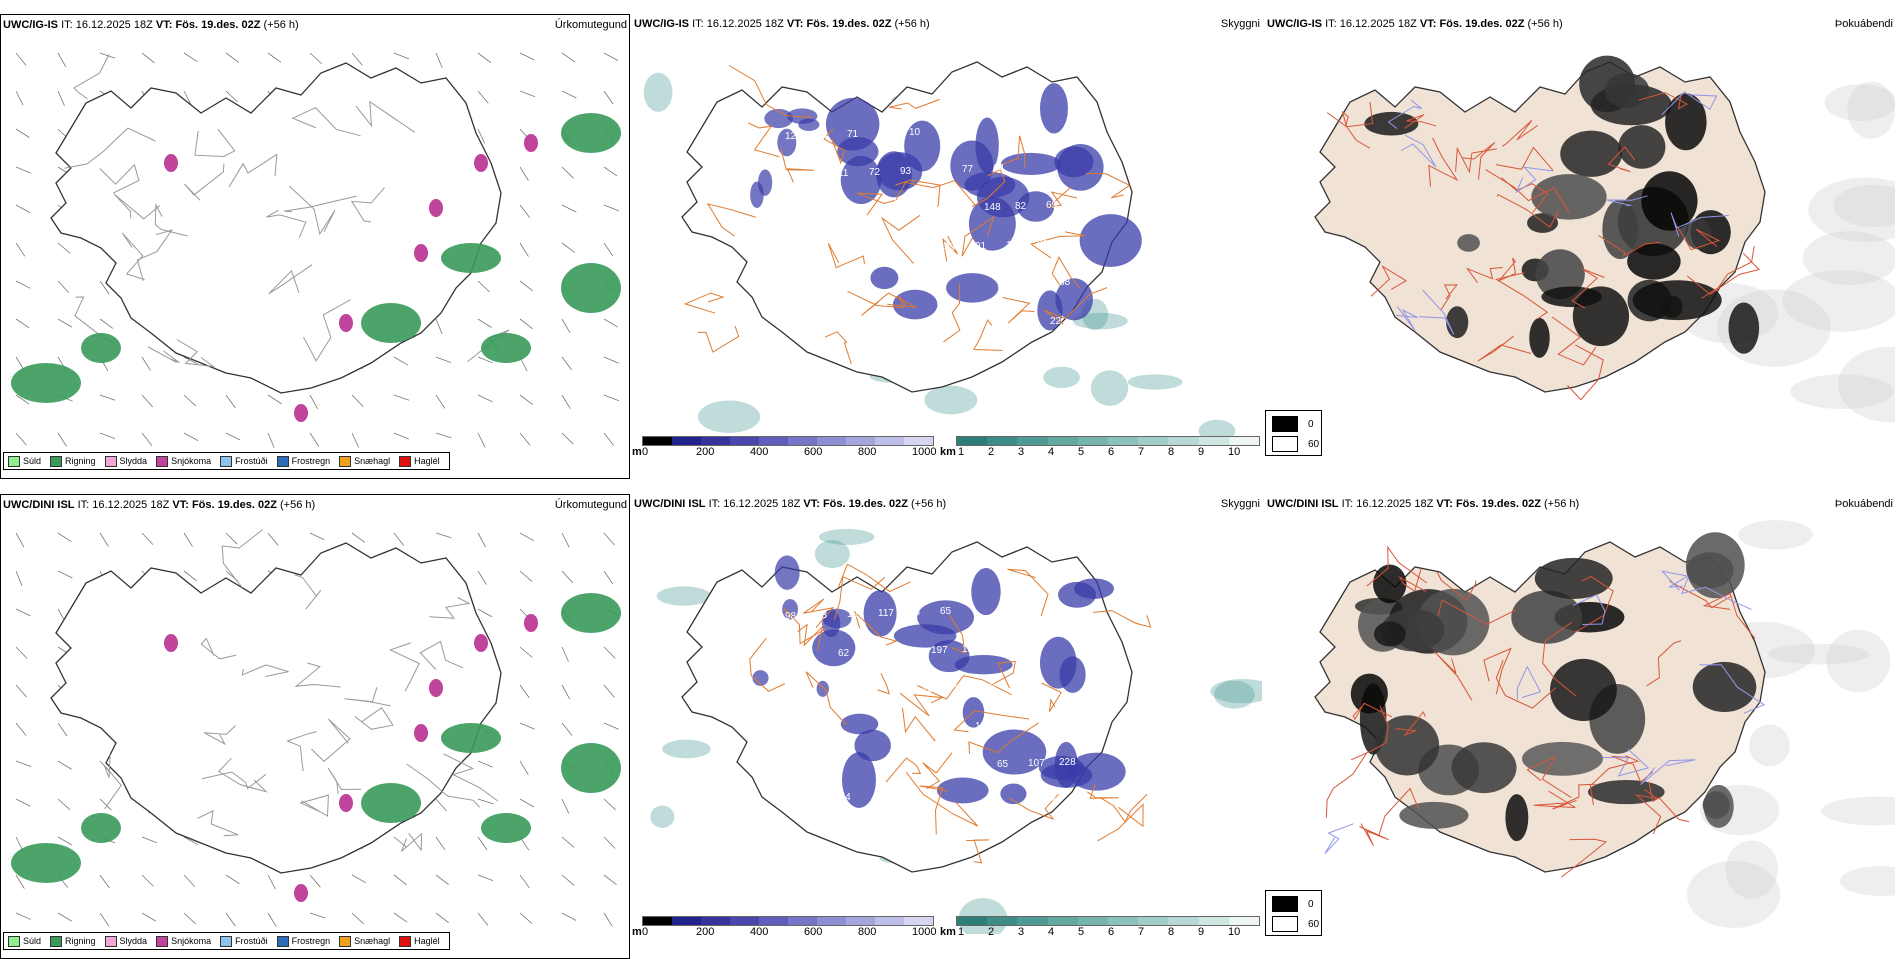 The width and height of the screenshot is (1900, 959). What do you see at coordinates (759, 452) in the screenshot?
I see `colorbar-tick: 400` at bounding box center [759, 452].